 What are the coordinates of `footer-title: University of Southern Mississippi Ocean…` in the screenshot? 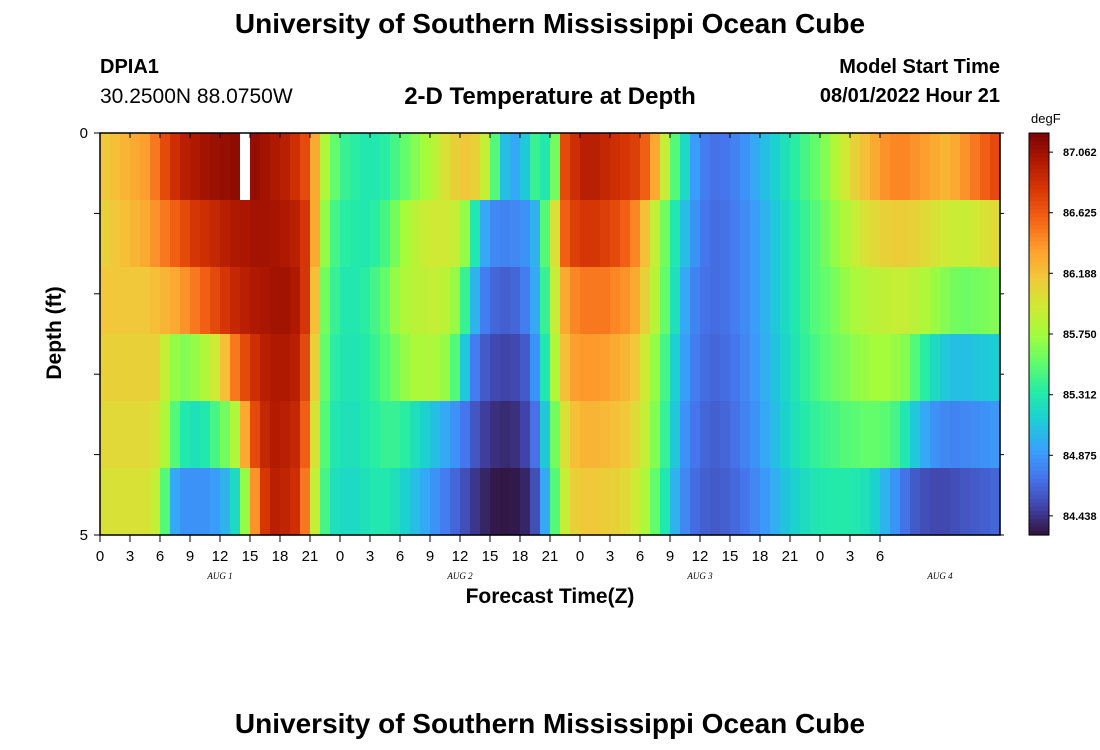 It's located at (550, 723).